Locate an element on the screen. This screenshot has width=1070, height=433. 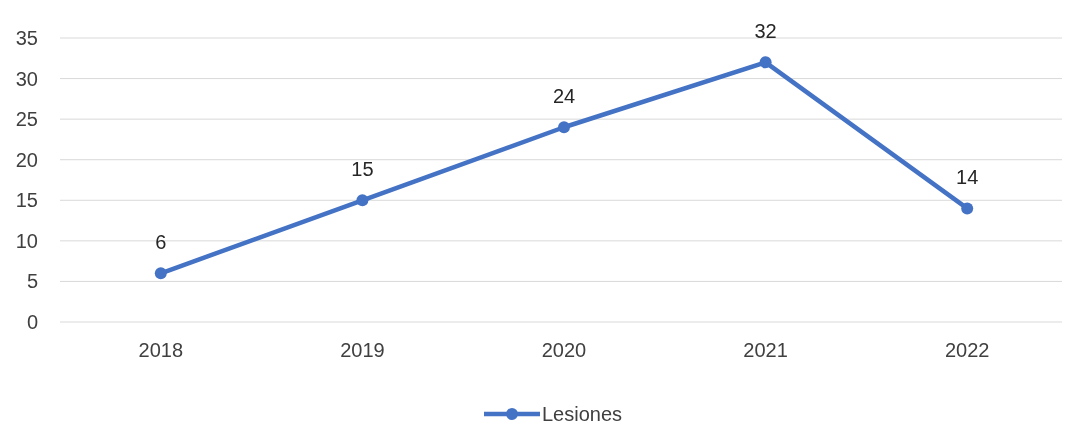
data-label: 32 is located at coordinates (765, 31).